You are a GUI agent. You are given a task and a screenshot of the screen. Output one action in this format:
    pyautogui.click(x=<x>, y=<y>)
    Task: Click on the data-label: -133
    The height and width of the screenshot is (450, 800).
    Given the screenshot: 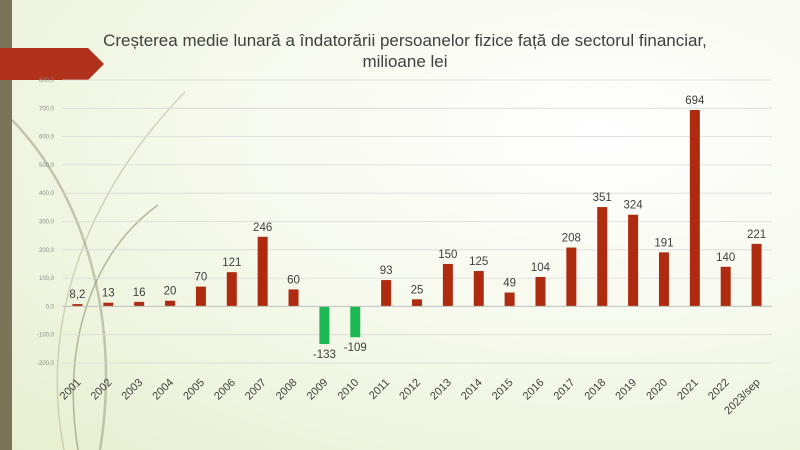 What is the action you would take?
    pyautogui.click(x=324, y=355)
    